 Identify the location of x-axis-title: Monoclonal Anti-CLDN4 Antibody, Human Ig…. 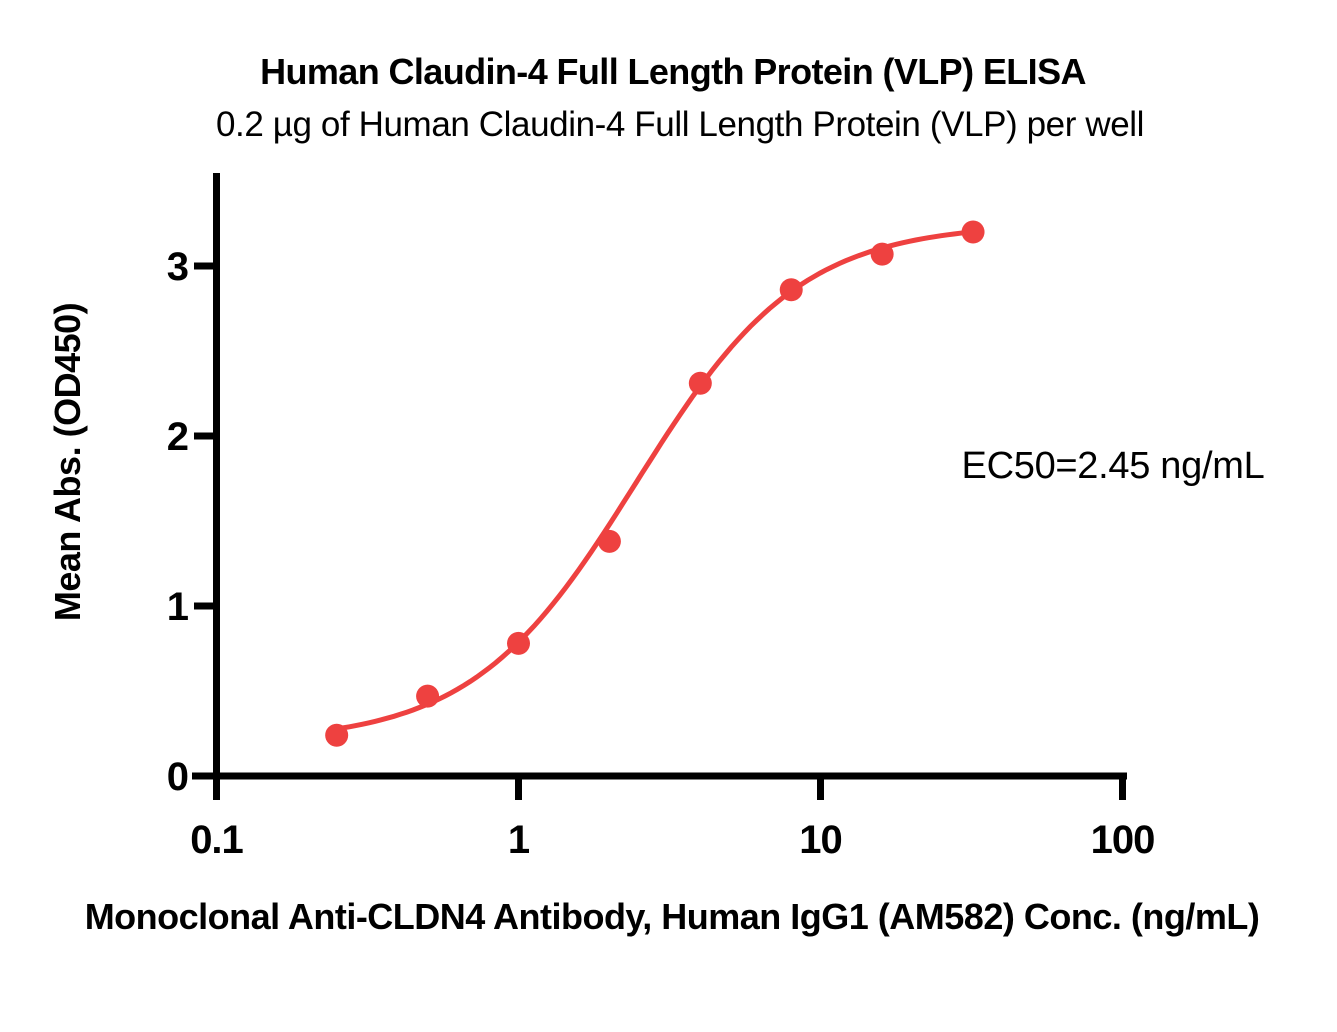
(672, 916).